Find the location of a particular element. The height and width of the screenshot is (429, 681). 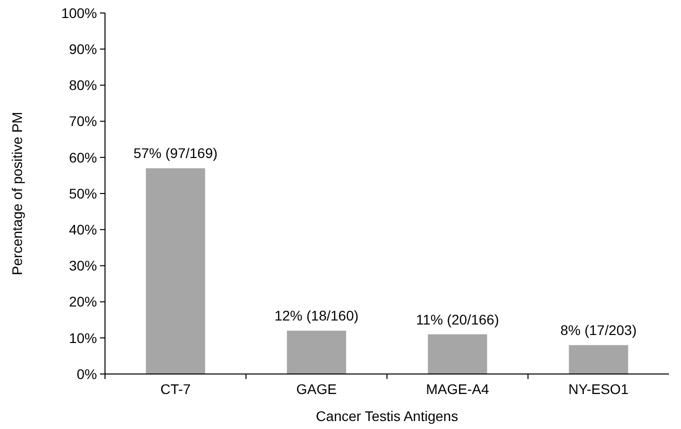

data-label: 11% (20/166) is located at coordinates (458, 319).